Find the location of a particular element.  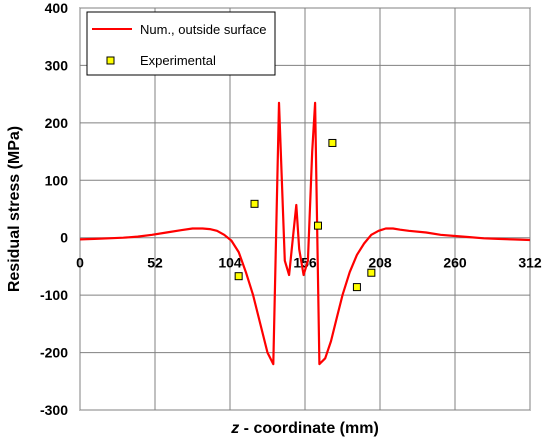

legend-marker-swatch is located at coordinates (110, 60).